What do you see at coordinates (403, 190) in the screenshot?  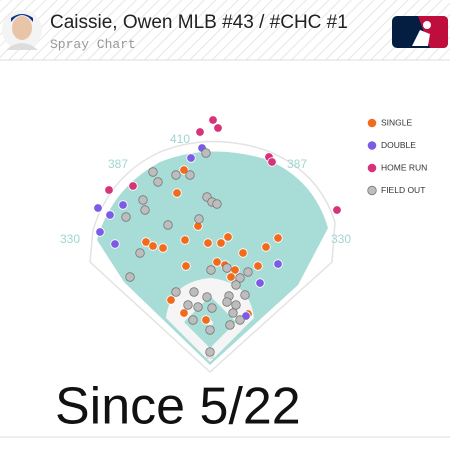 I see `legend-label: FIELD OUT` at bounding box center [403, 190].